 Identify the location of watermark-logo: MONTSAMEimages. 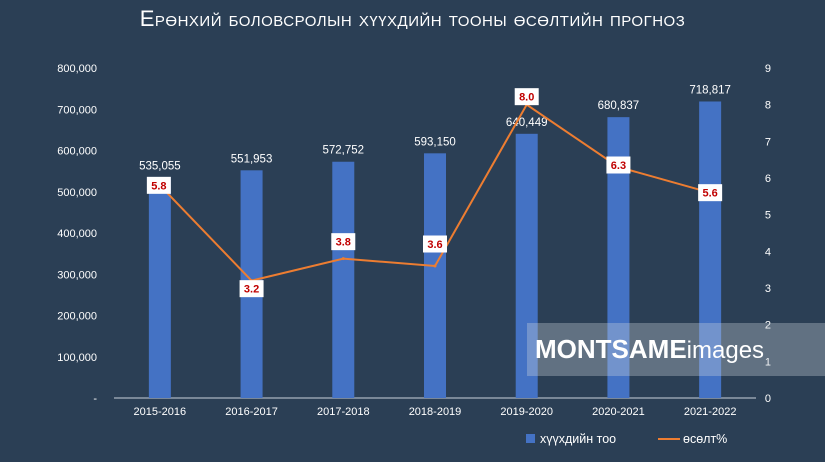
(676, 349).